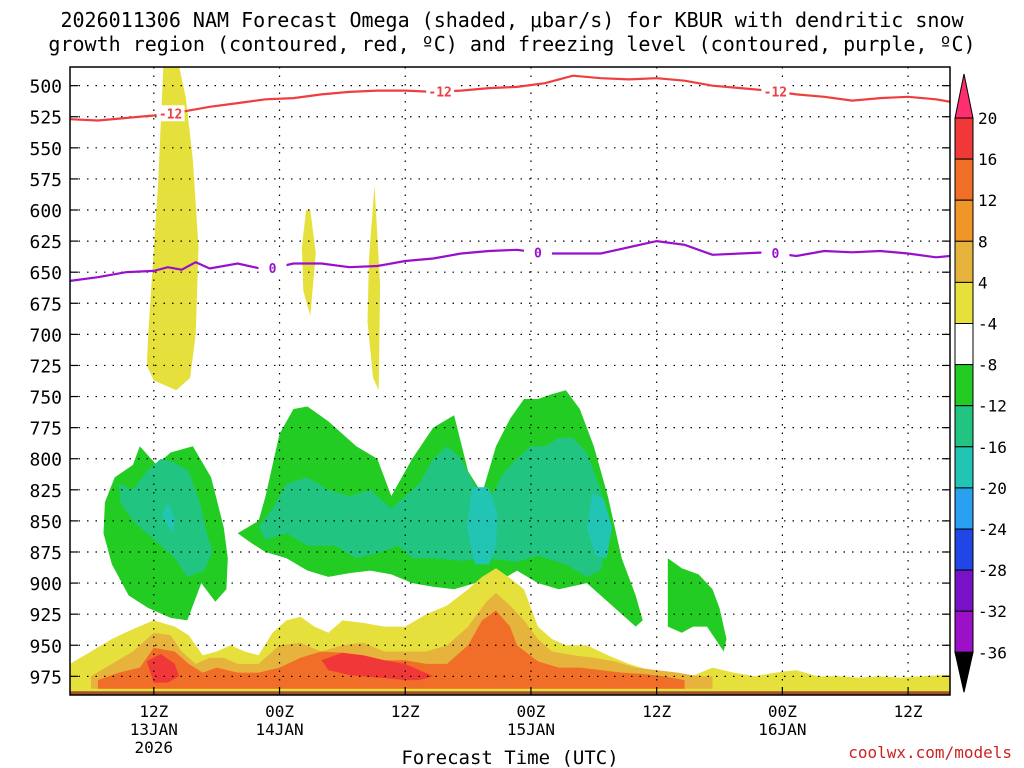 Image resolution: width=1024 pixels, height=768 pixels. I want to click on colorbar-label: 12, so click(987, 200).